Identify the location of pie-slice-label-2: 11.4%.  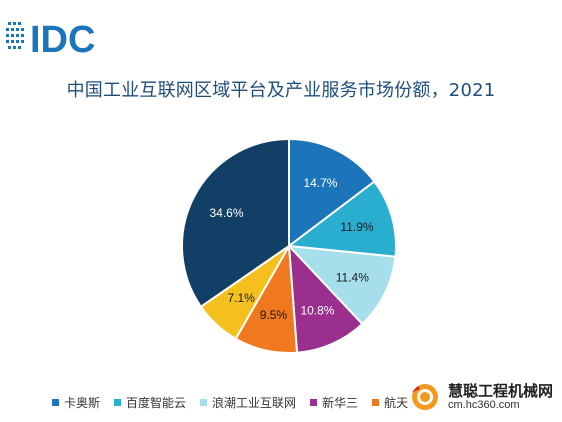
(352, 277).